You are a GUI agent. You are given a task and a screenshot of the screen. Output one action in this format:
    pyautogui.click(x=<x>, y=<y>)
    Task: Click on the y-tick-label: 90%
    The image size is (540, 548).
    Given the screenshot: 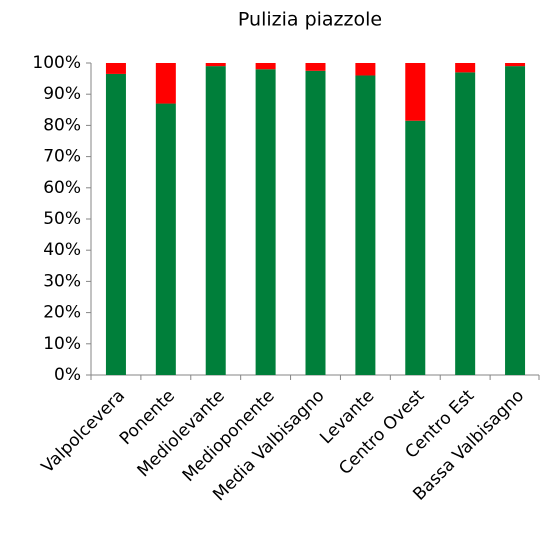 What is the action you would take?
    pyautogui.click(x=62, y=94)
    